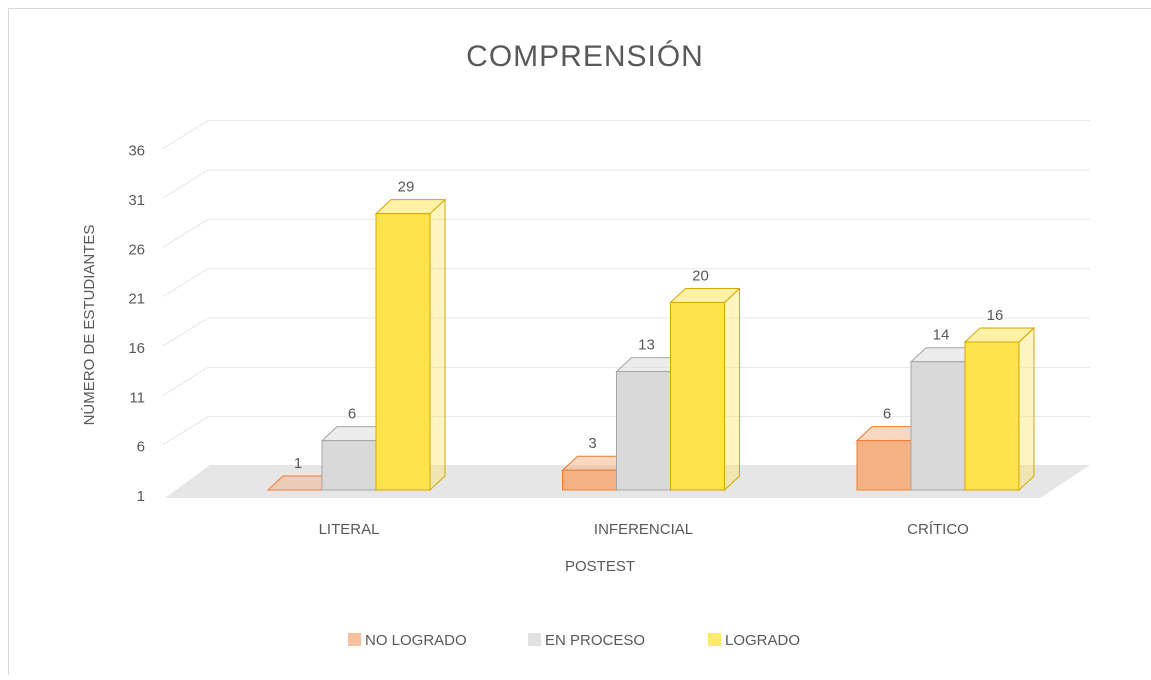 This screenshot has height=680, width=1151. I want to click on data-label: 13, so click(646, 345).